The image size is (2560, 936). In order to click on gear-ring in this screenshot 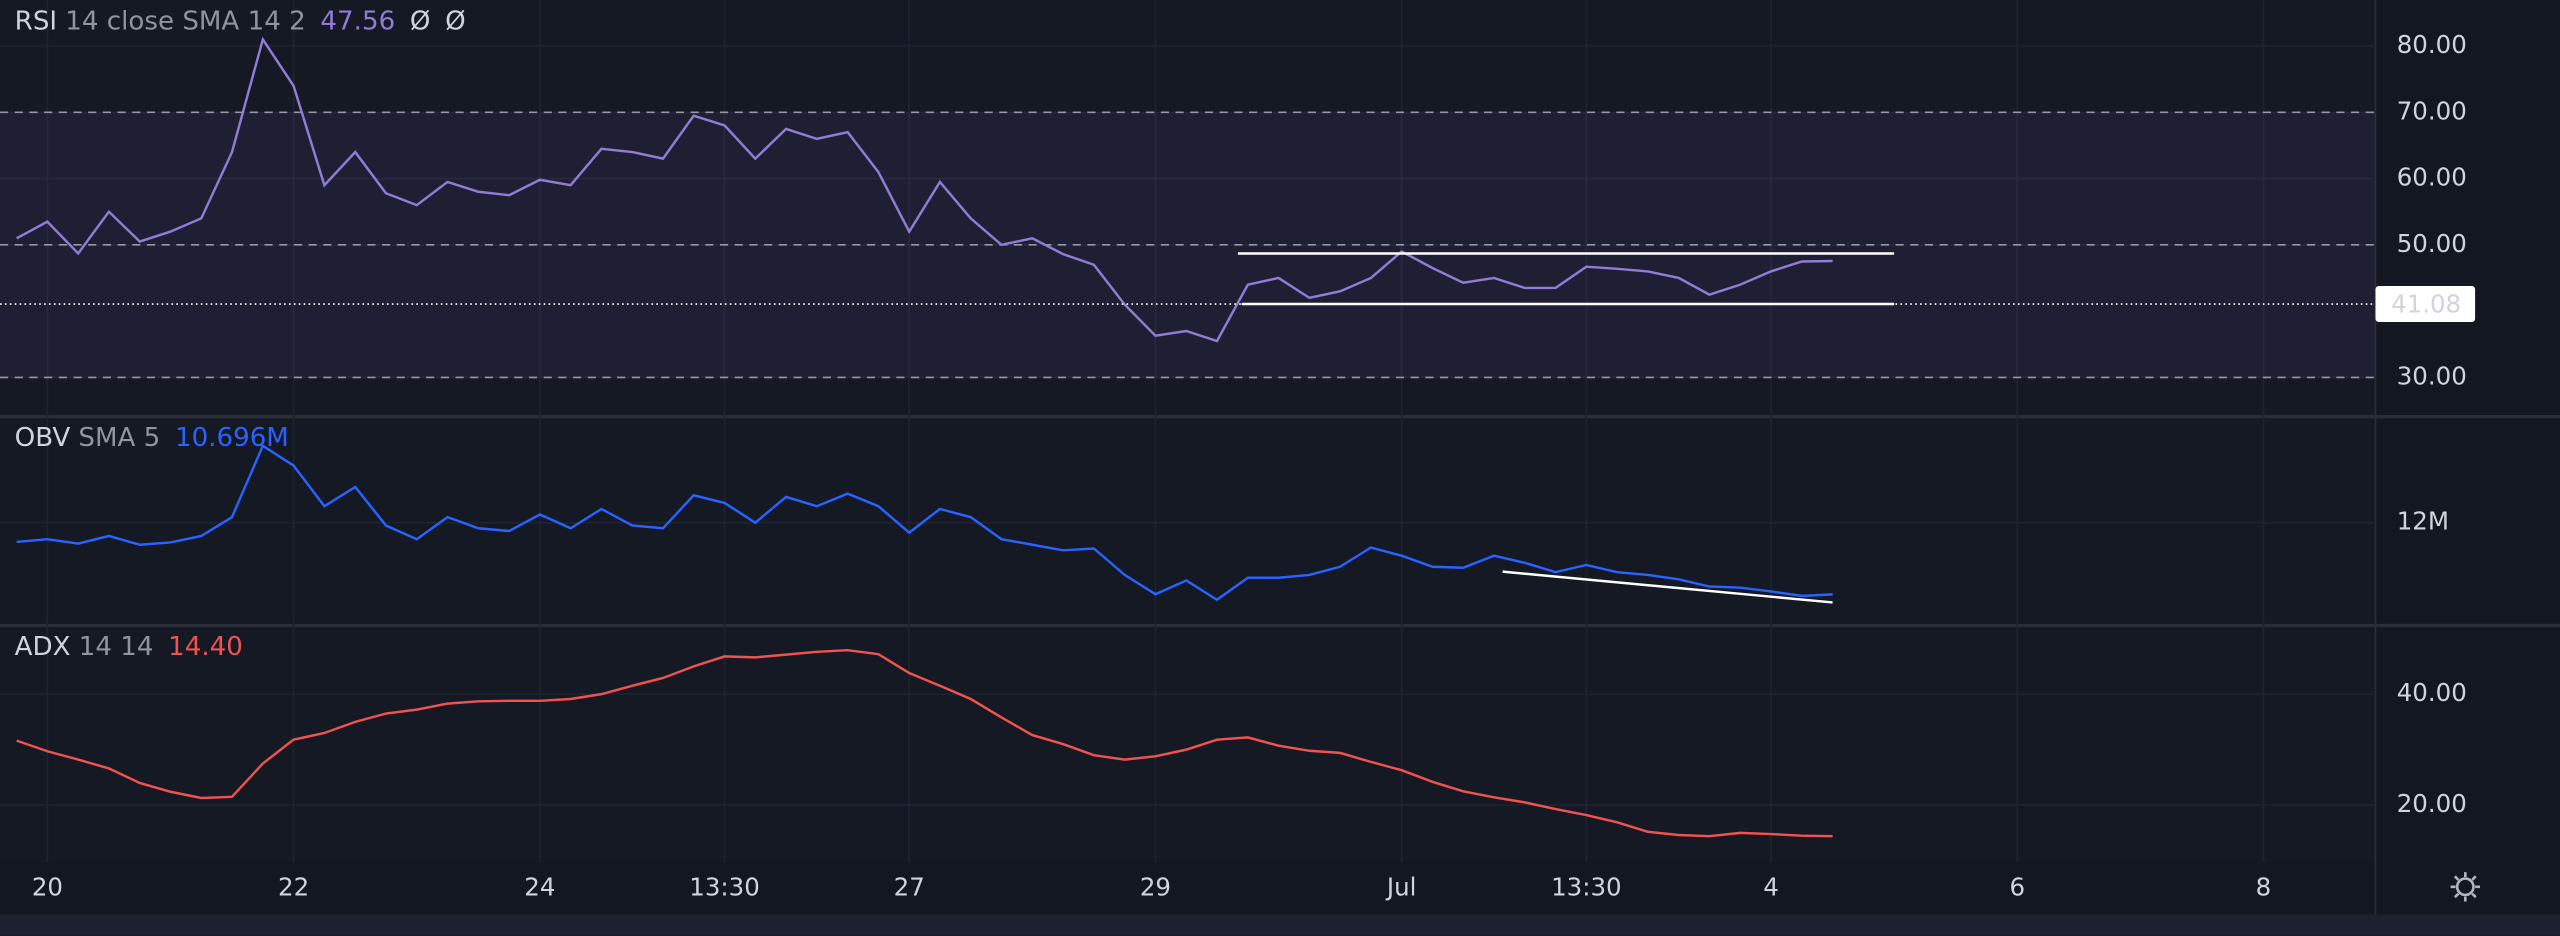, I will do `click(2465, 887)`.